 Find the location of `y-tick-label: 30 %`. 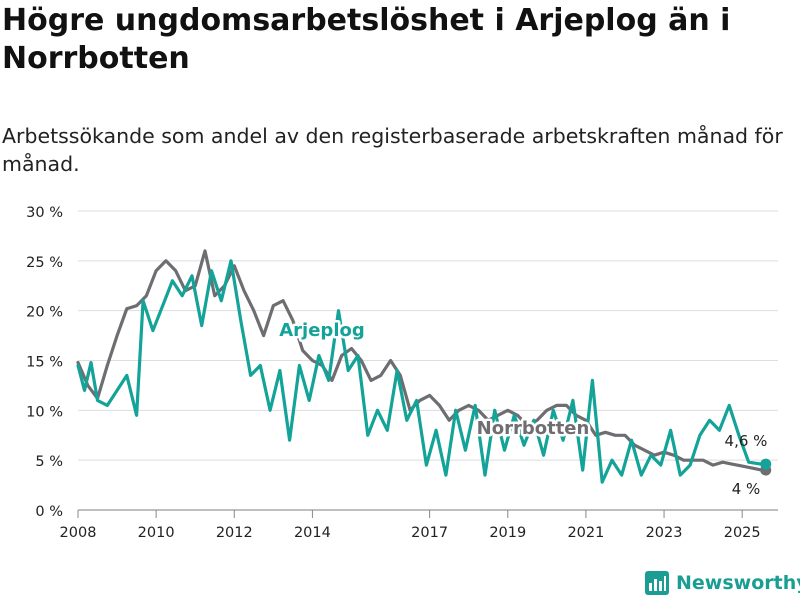

y-tick-label: 30 % is located at coordinates (44, 213).